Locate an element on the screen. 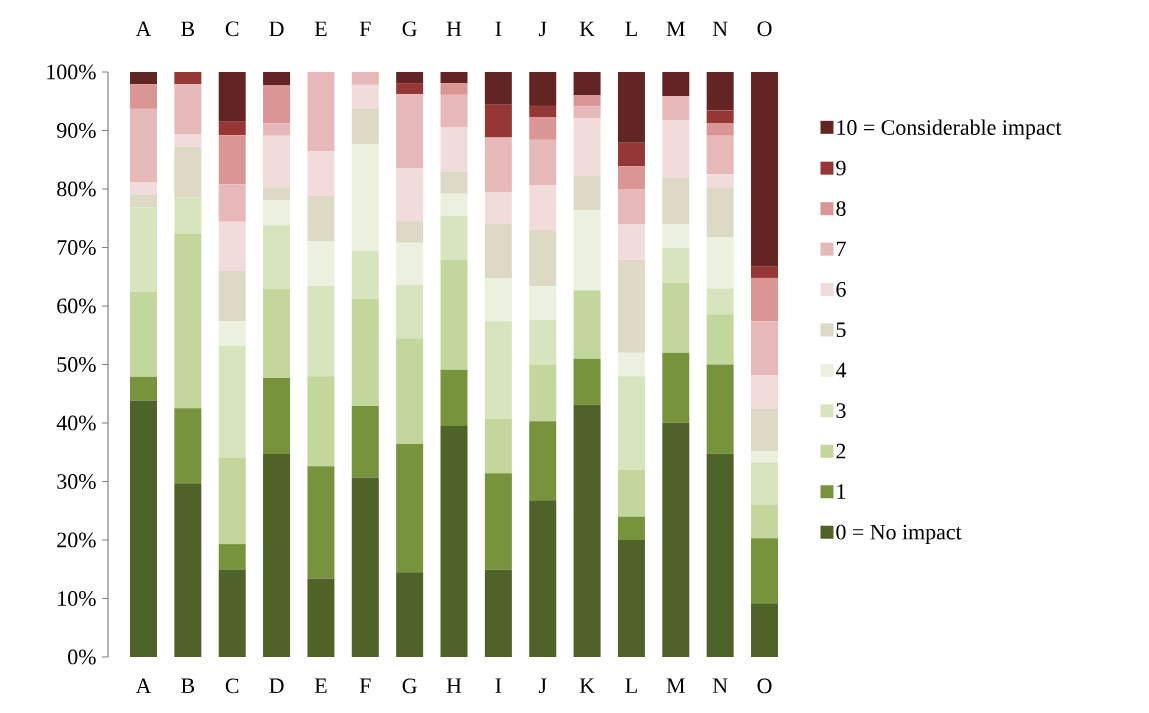 This screenshot has height=713, width=1149. legend-label: 3 is located at coordinates (841, 410).